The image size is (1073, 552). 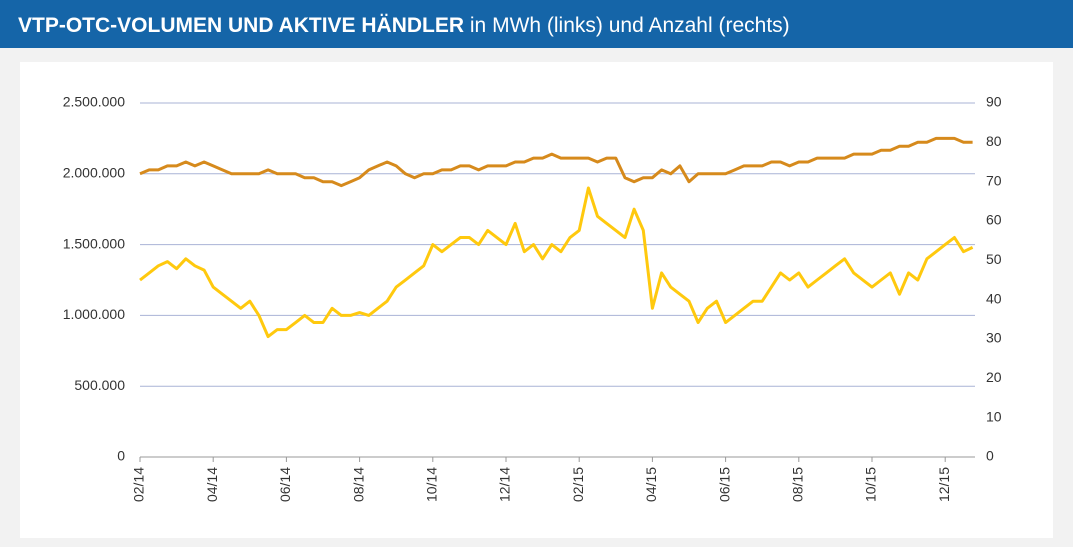 What do you see at coordinates (994, 298) in the screenshot?
I see `y2-tick-label: 40` at bounding box center [994, 298].